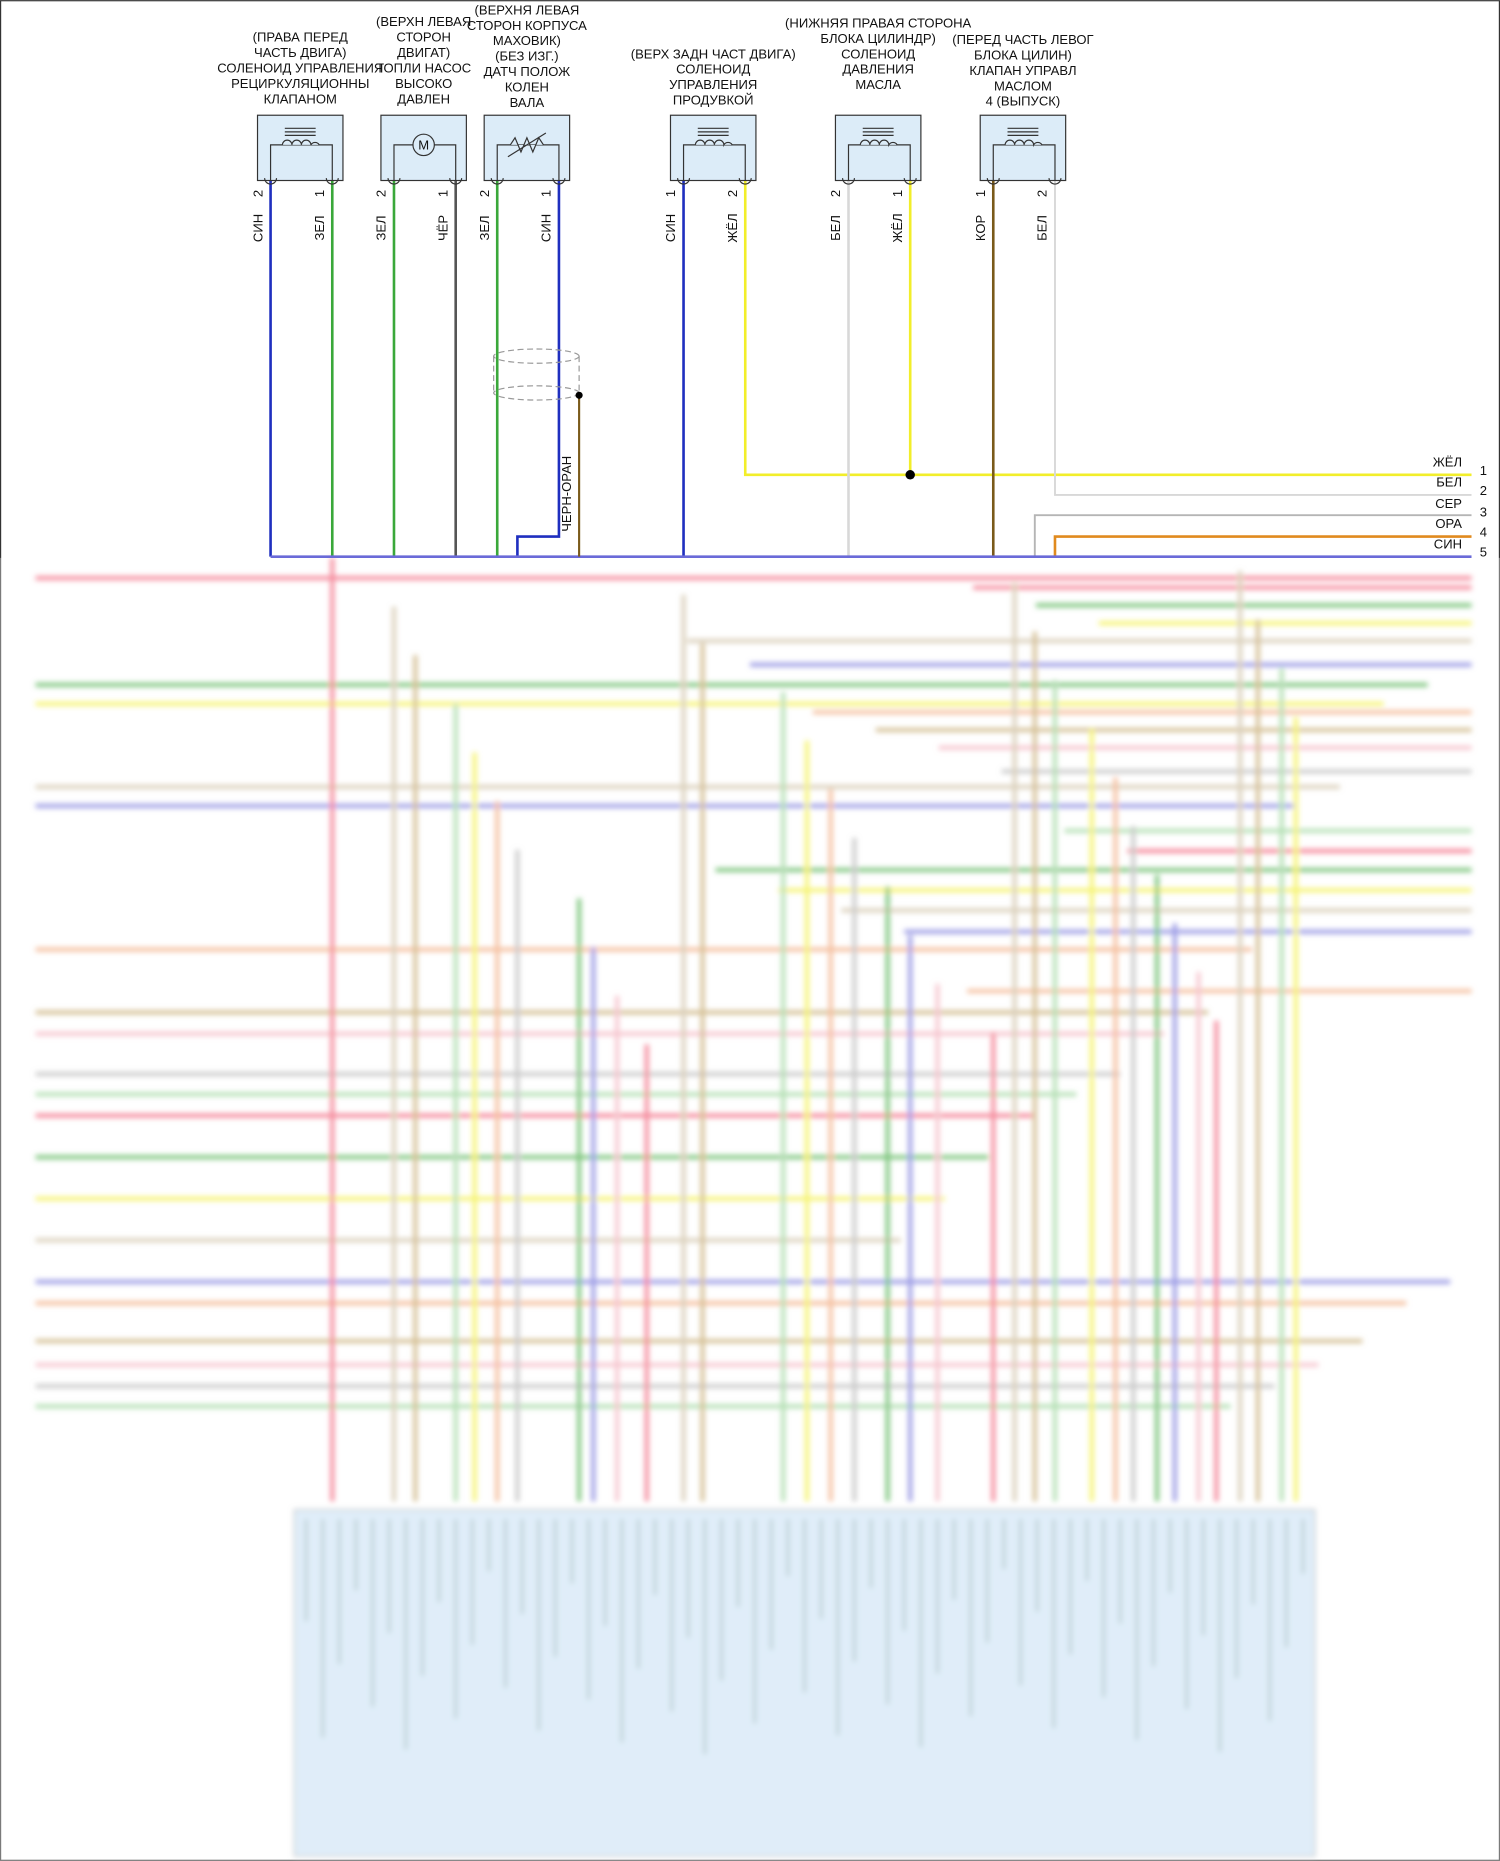  I want to click on resistor-arrow, so click(527, 145).